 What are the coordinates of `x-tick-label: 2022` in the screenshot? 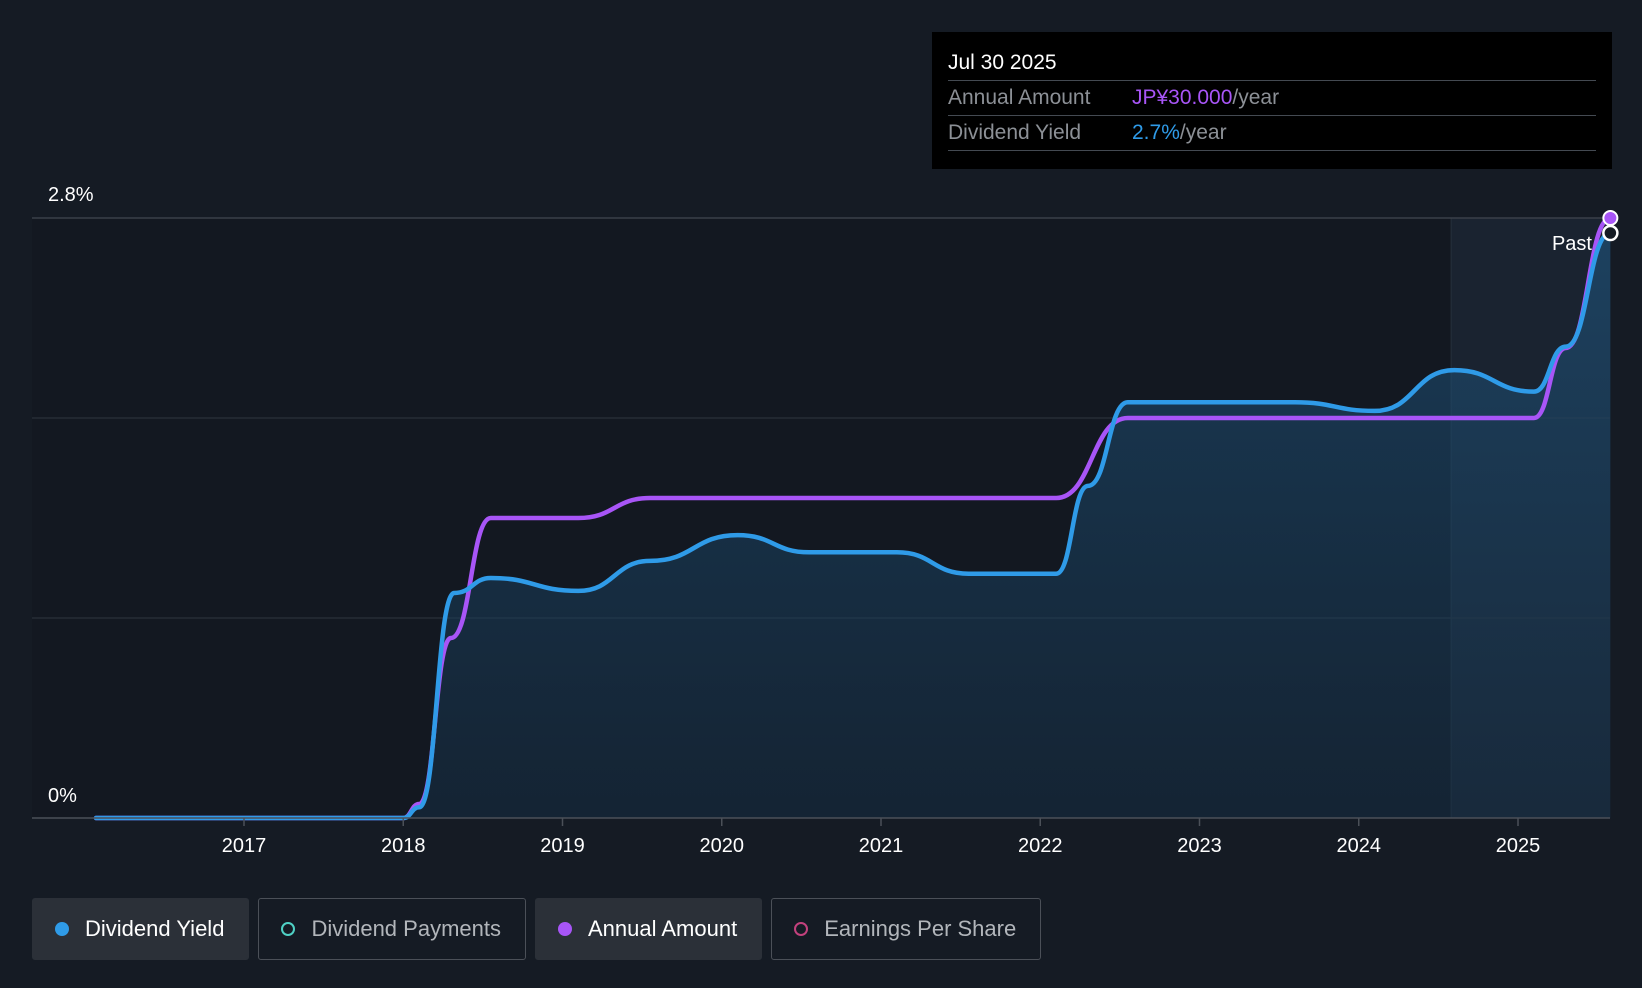 It's located at (1040, 846).